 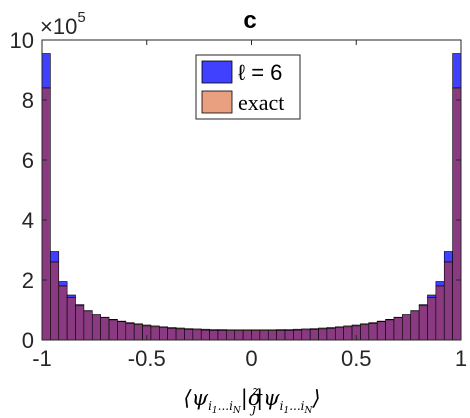 I want to click on x-tick-label: 0.5, so click(x=356, y=358).